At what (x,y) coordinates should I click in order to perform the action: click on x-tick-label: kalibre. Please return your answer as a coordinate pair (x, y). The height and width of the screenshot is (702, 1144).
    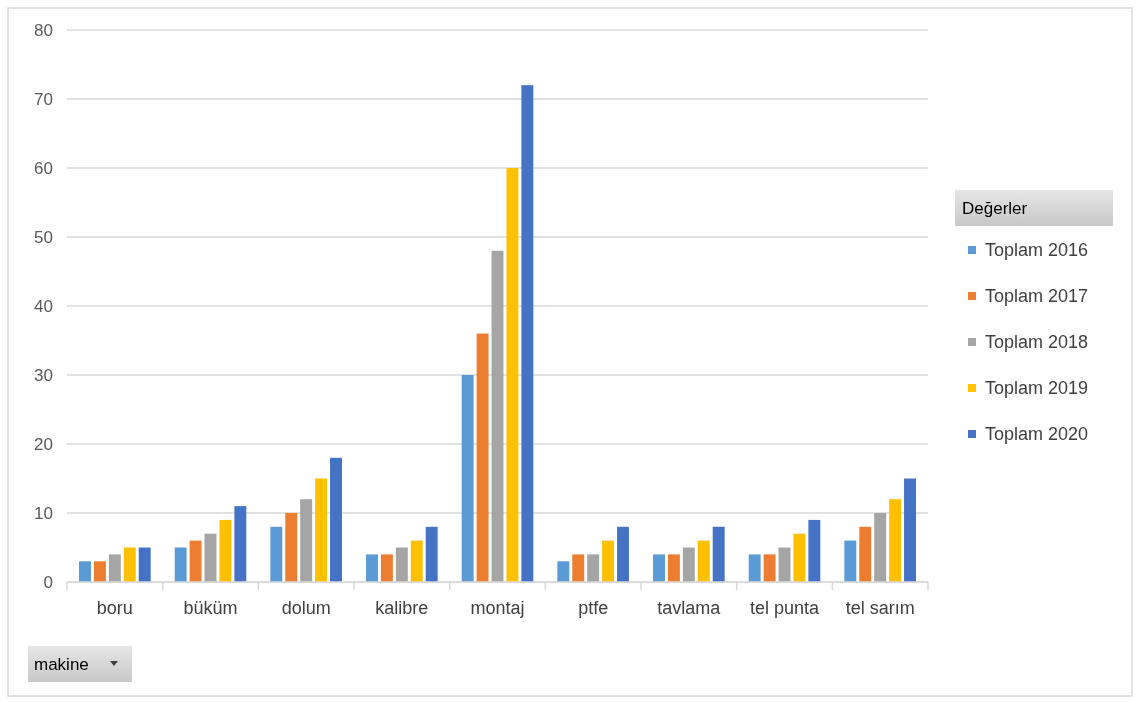
    Looking at the image, I should click on (402, 608).